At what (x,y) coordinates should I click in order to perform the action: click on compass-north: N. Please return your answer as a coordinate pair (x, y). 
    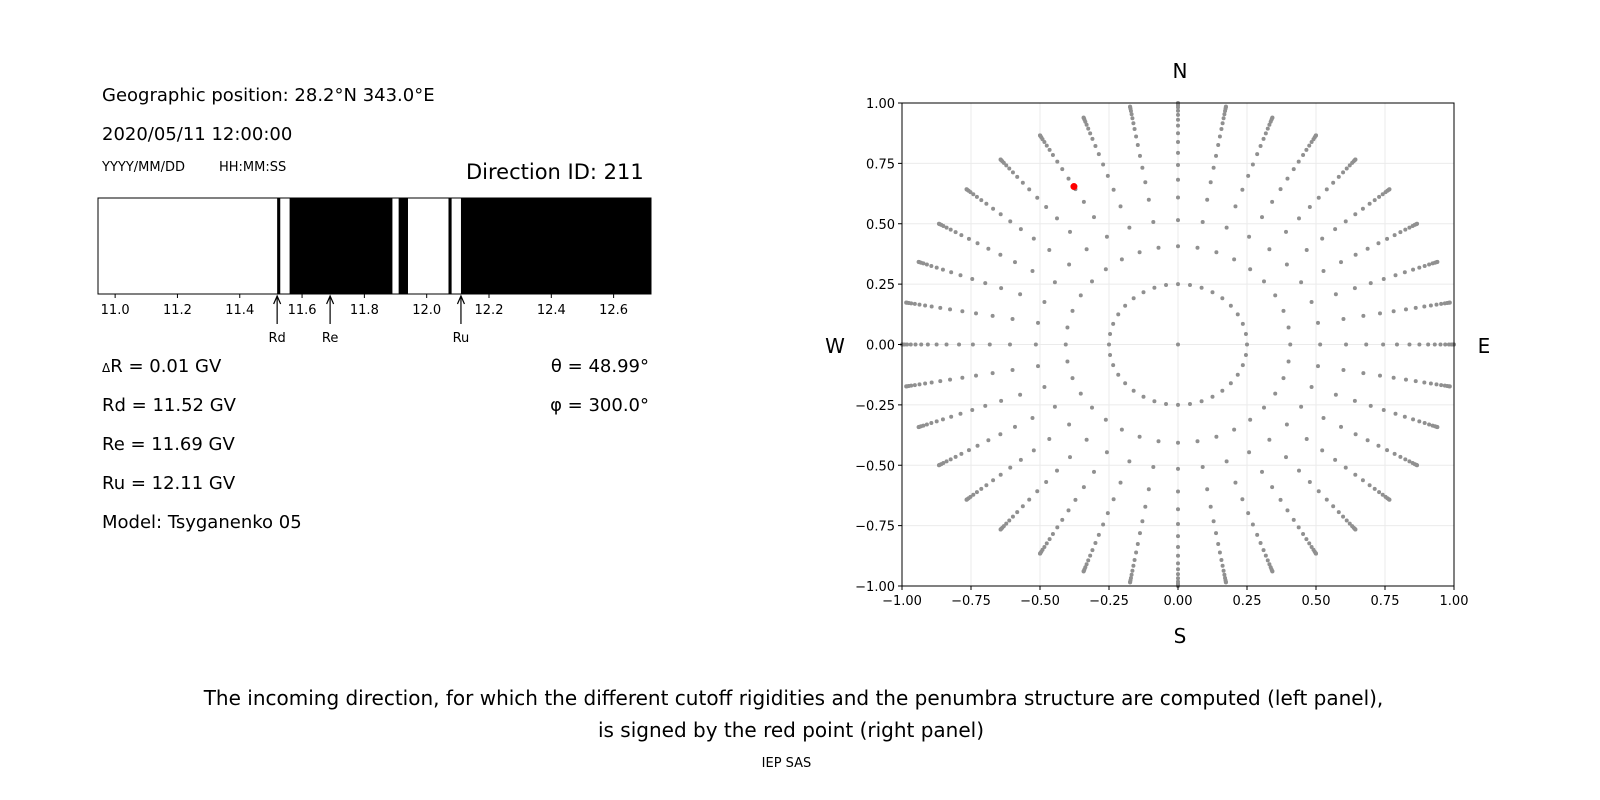
    Looking at the image, I should click on (1180, 71).